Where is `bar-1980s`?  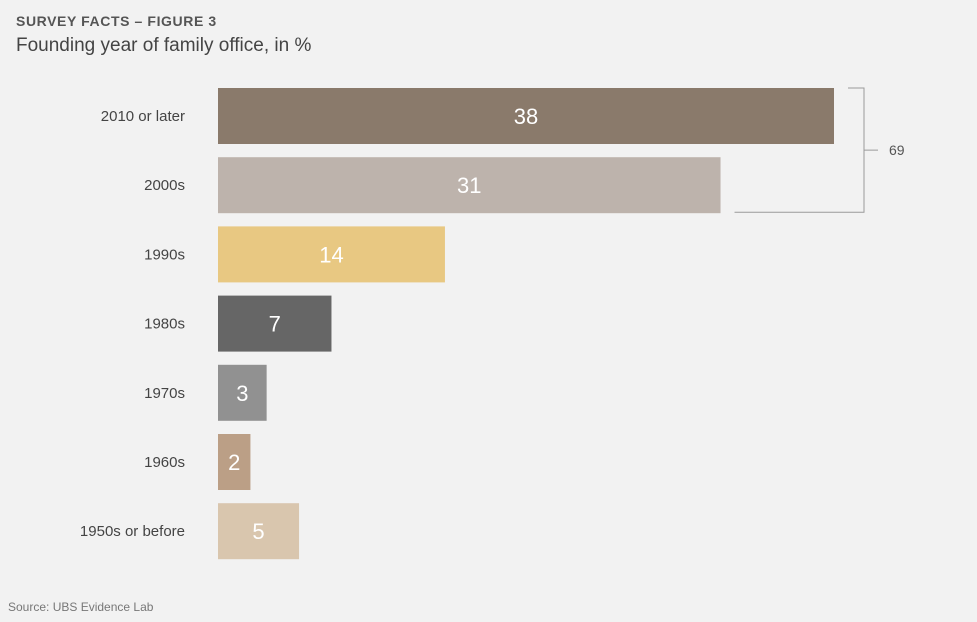
bar-1980s is located at coordinates (275, 323).